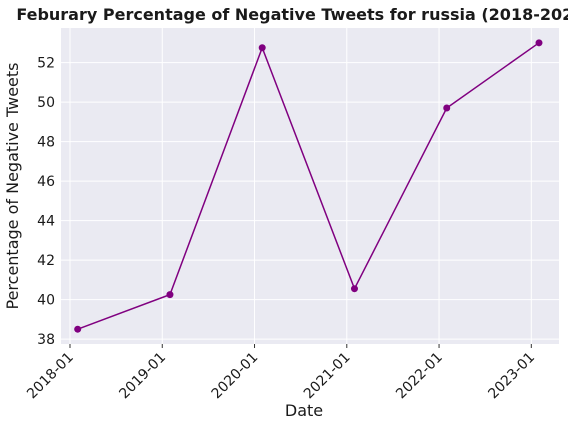  I want to click on y-tick-label: 50, so click(46, 103).